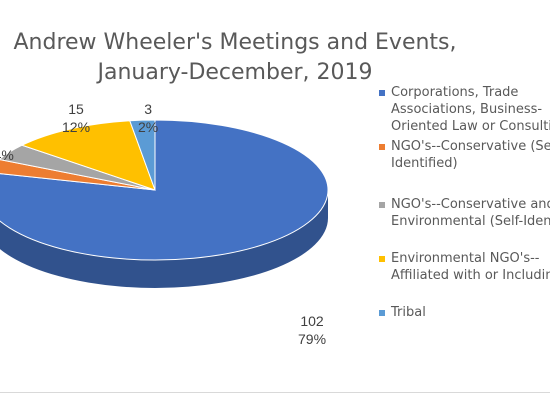 This screenshot has width=550, height=400. Describe the element at coordinates (148, 109) in the screenshot. I see `data-label-tribal-value: 3` at that location.